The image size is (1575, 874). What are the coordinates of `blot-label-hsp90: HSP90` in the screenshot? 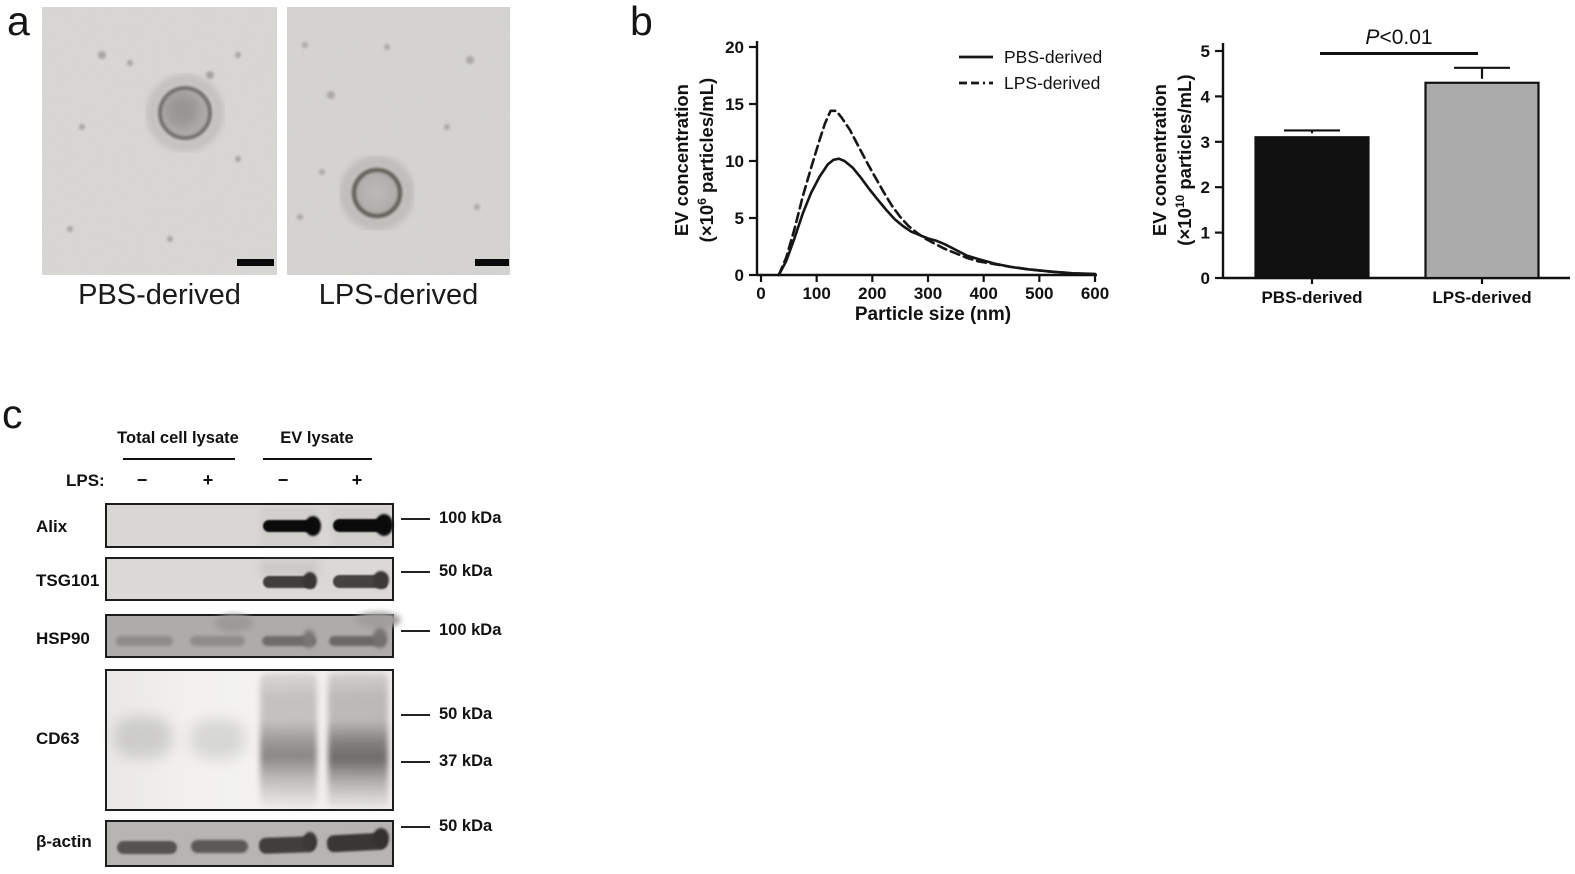 It's located at (63, 638).